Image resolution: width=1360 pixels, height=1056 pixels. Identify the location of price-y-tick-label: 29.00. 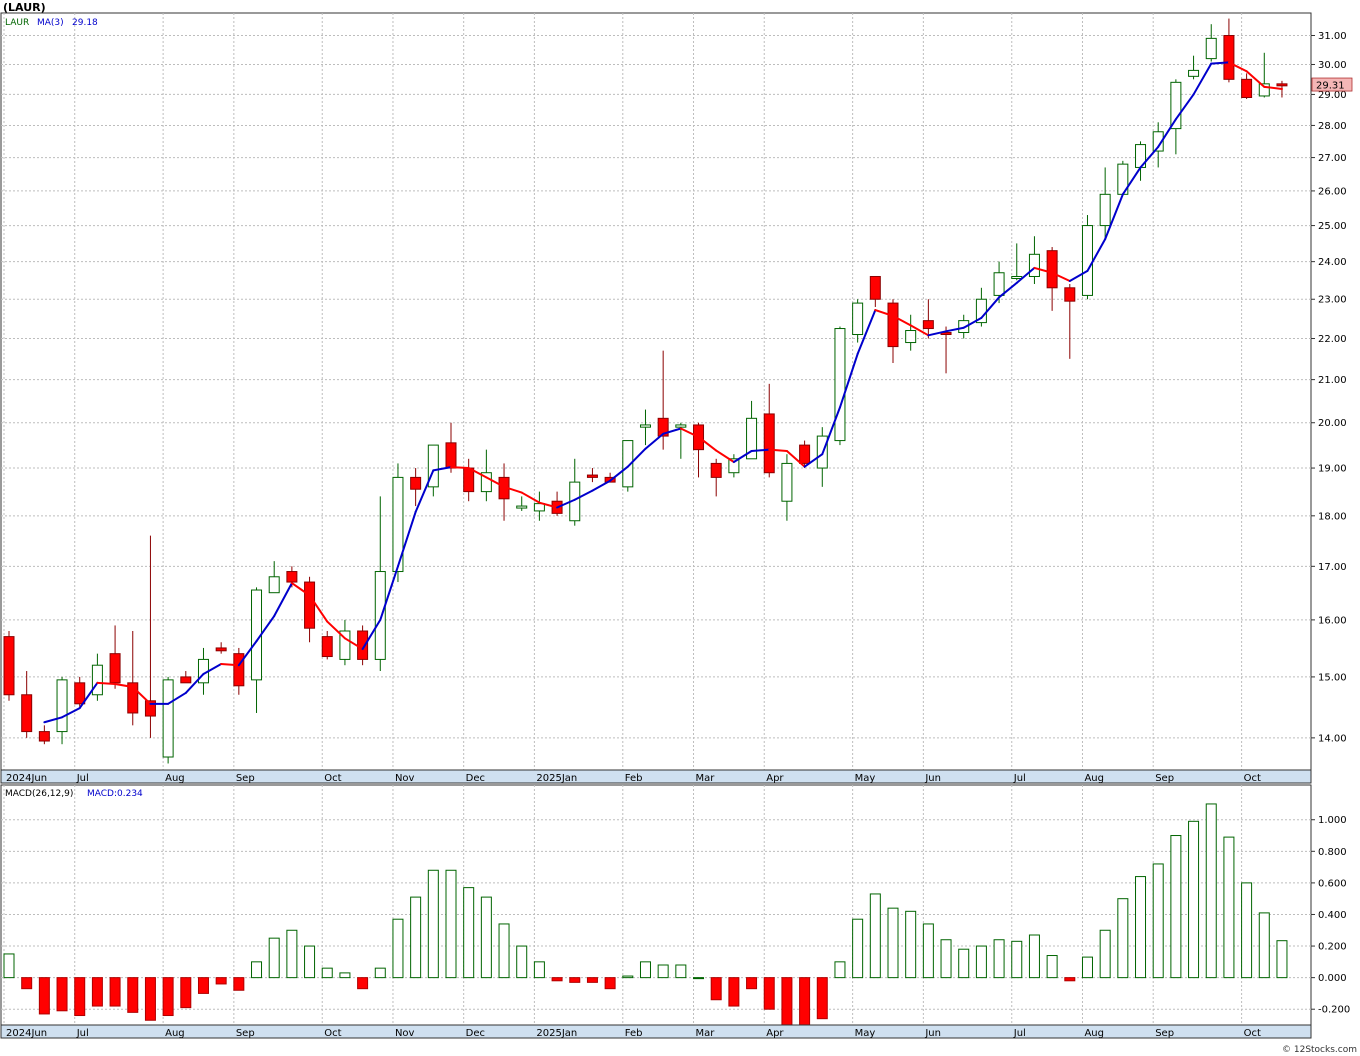
(1332, 95).